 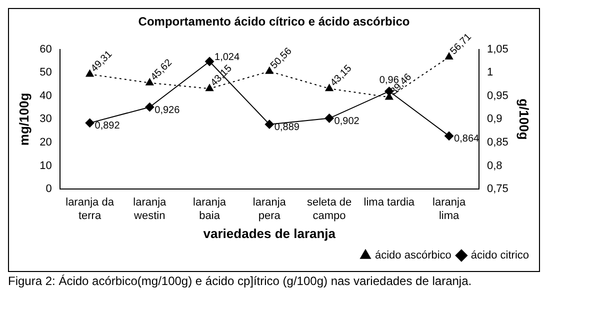 What do you see at coordinates (24, 119) in the screenshot?
I see `y-axis-title: mg/100g` at bounding box center [24, 119].